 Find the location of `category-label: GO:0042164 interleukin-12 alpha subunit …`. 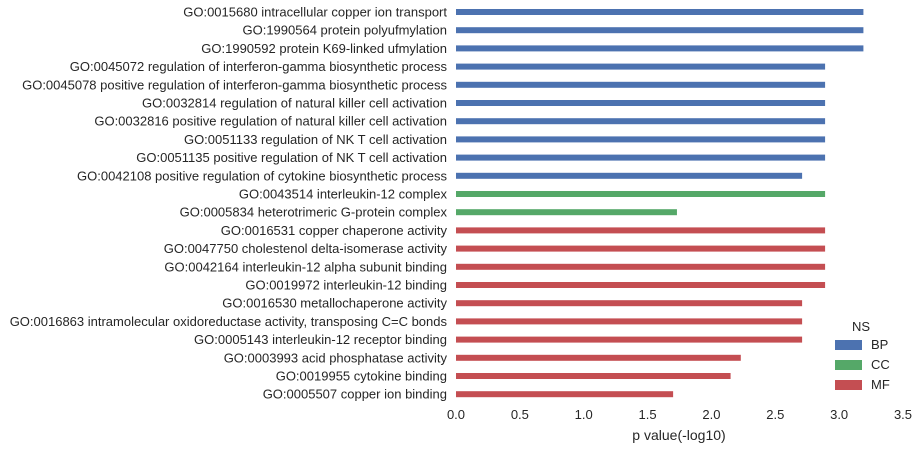

category-label: GO:0042164 interleukin-12 alpha subunit … is located at coordinates (305, 266).